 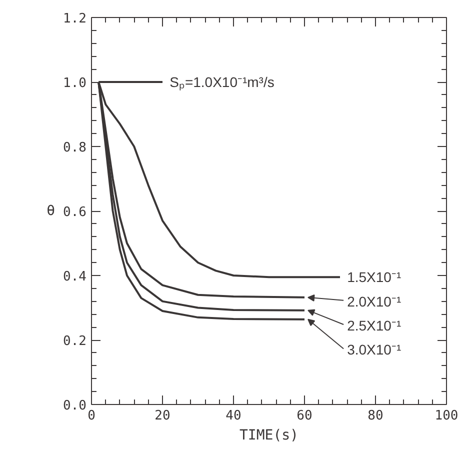 What do you see at coordinates (374, 277) in the screenshot?
I see `series-label: 1.5X10⁻¹` at bounding box center [374, 277].